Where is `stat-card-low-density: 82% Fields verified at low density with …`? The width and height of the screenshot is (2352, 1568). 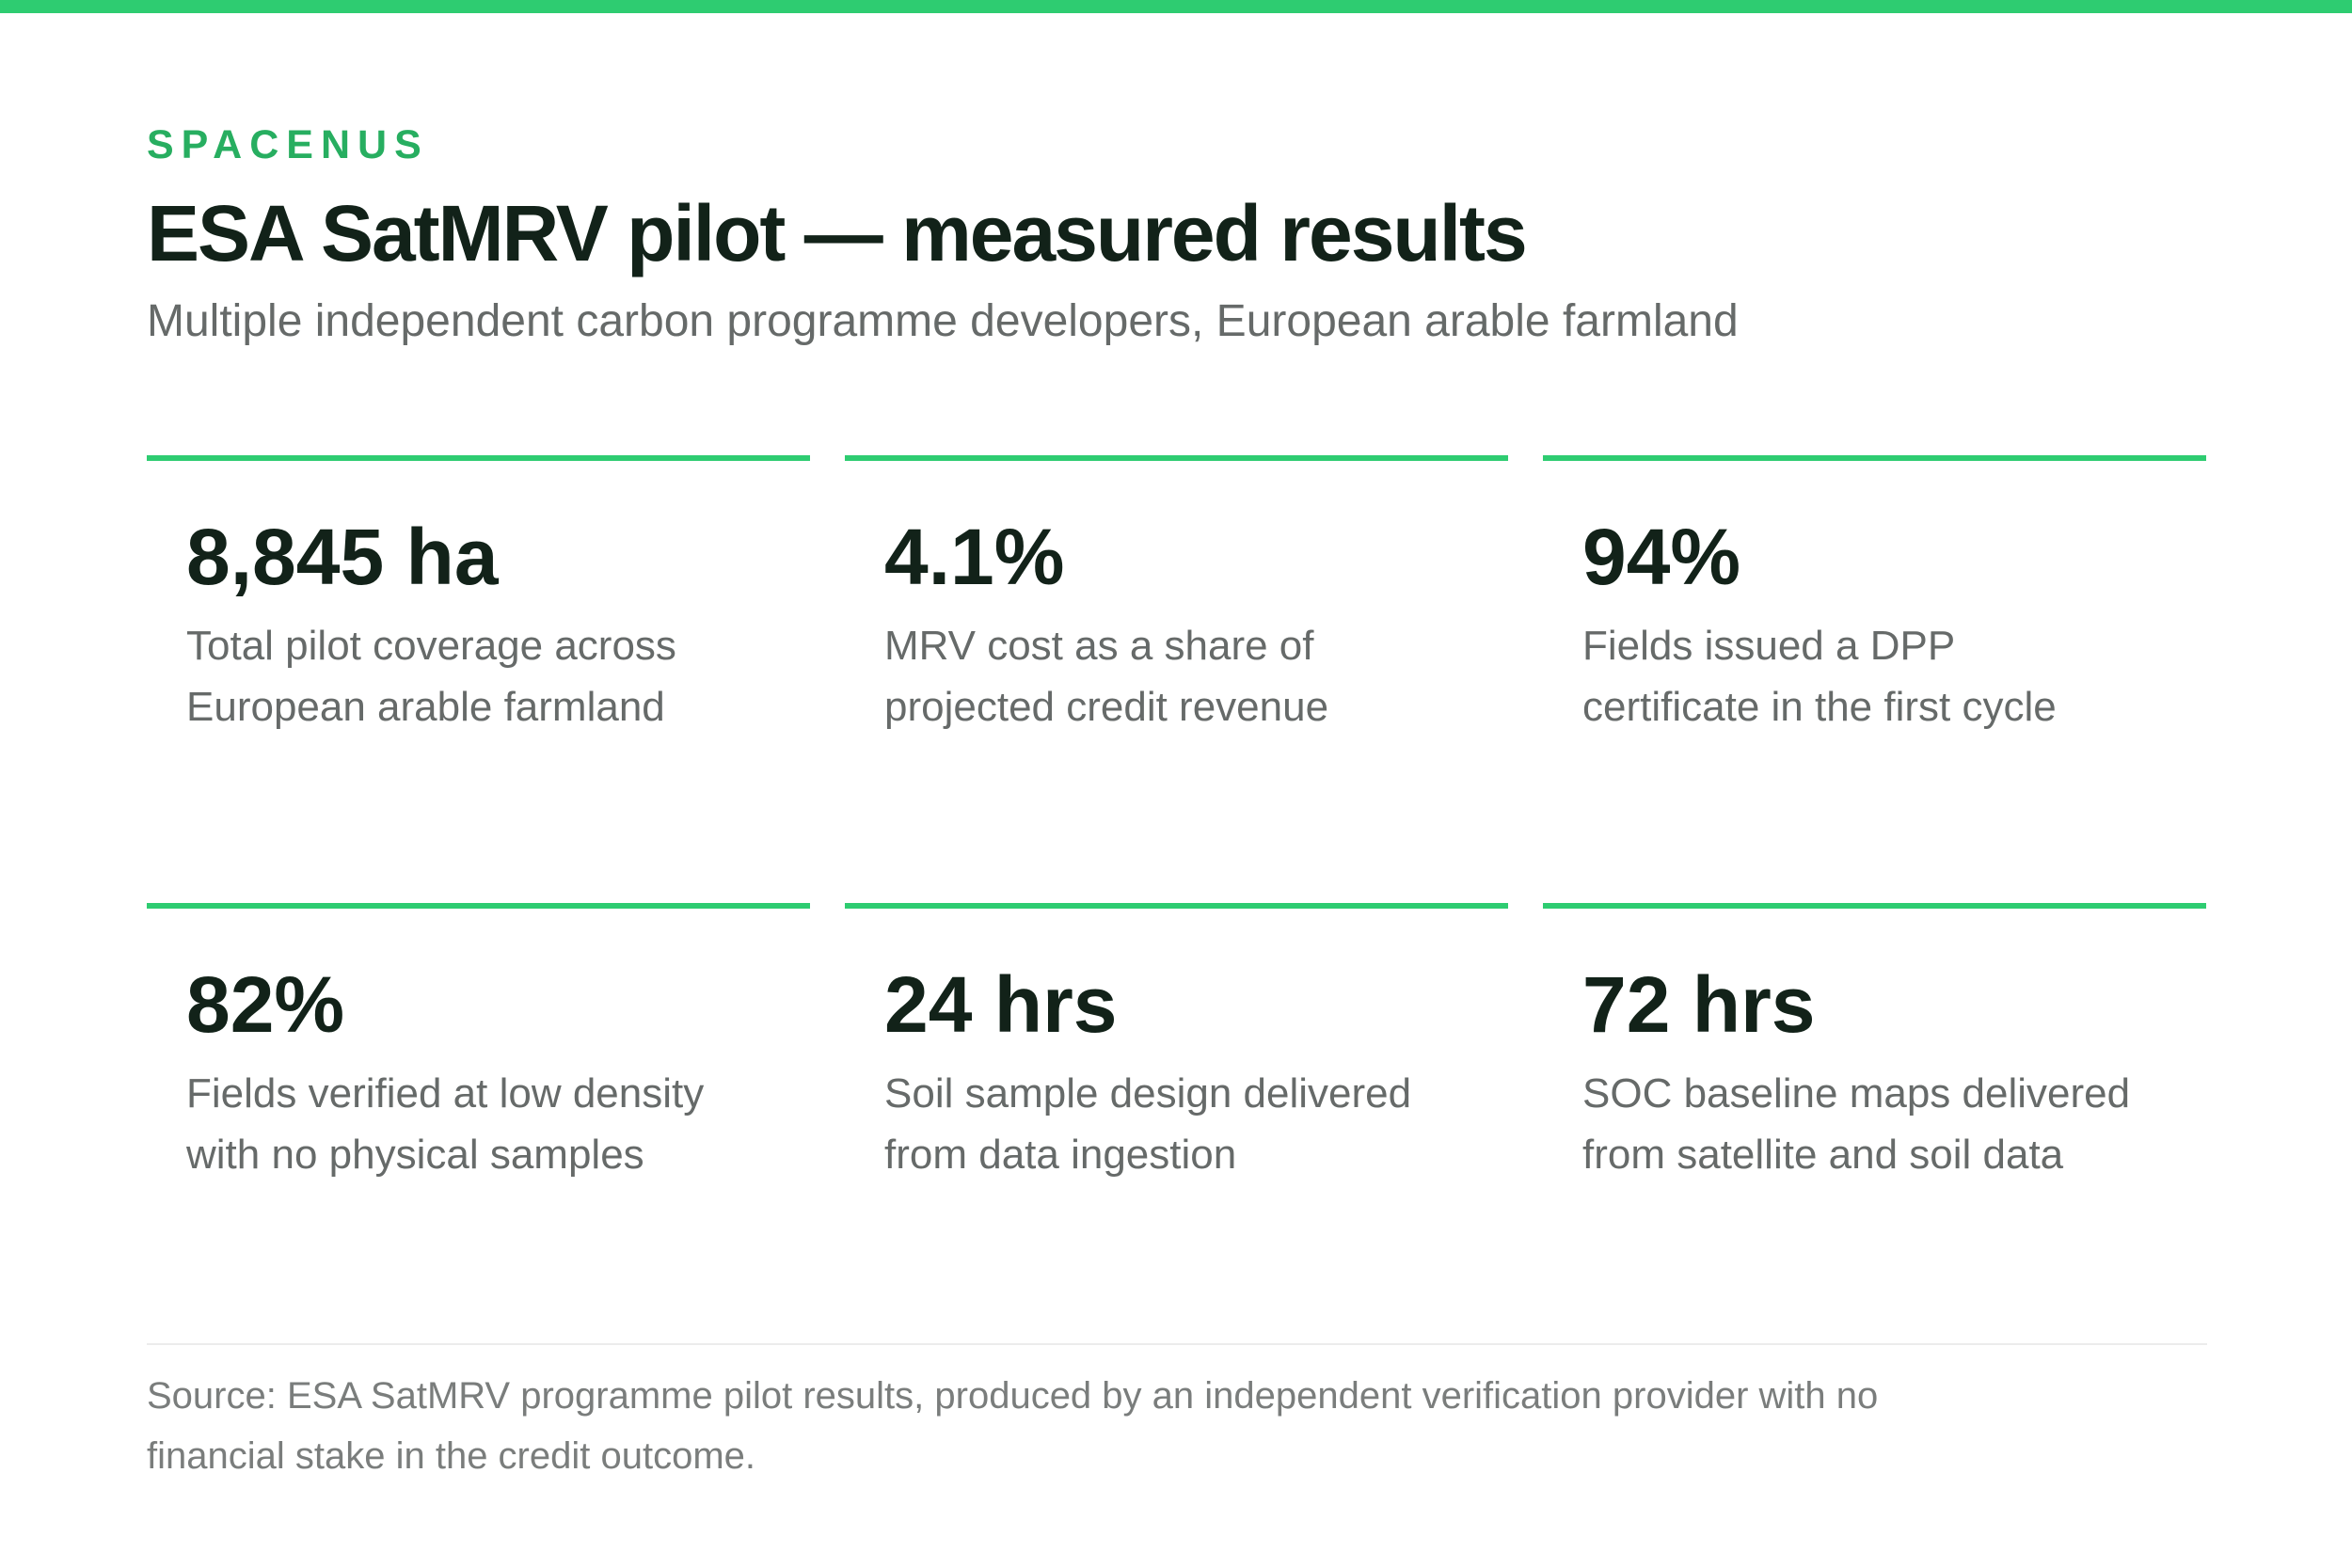 stat-card-low-density: 82% Fields verified at low density with … is located at coordinates (478, 1044).